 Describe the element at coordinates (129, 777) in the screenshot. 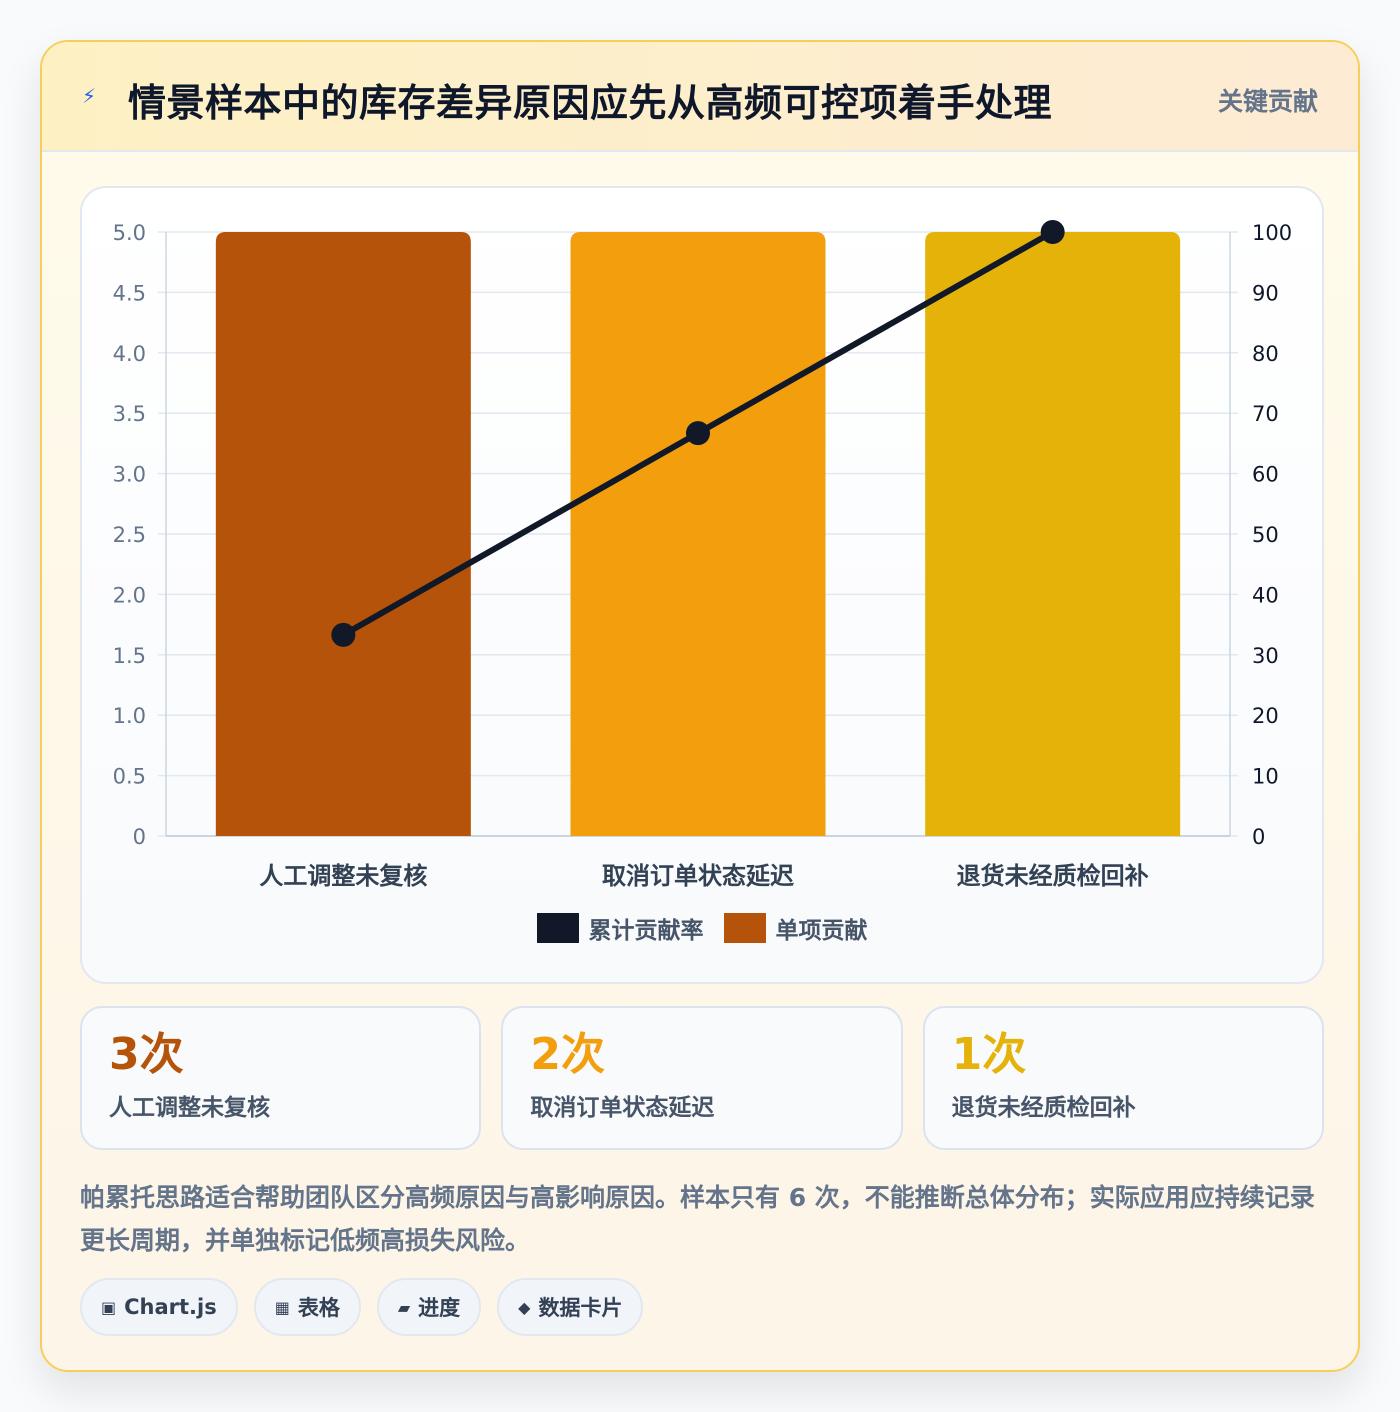

I see `y-left-tick-label: 0.5` at that location.